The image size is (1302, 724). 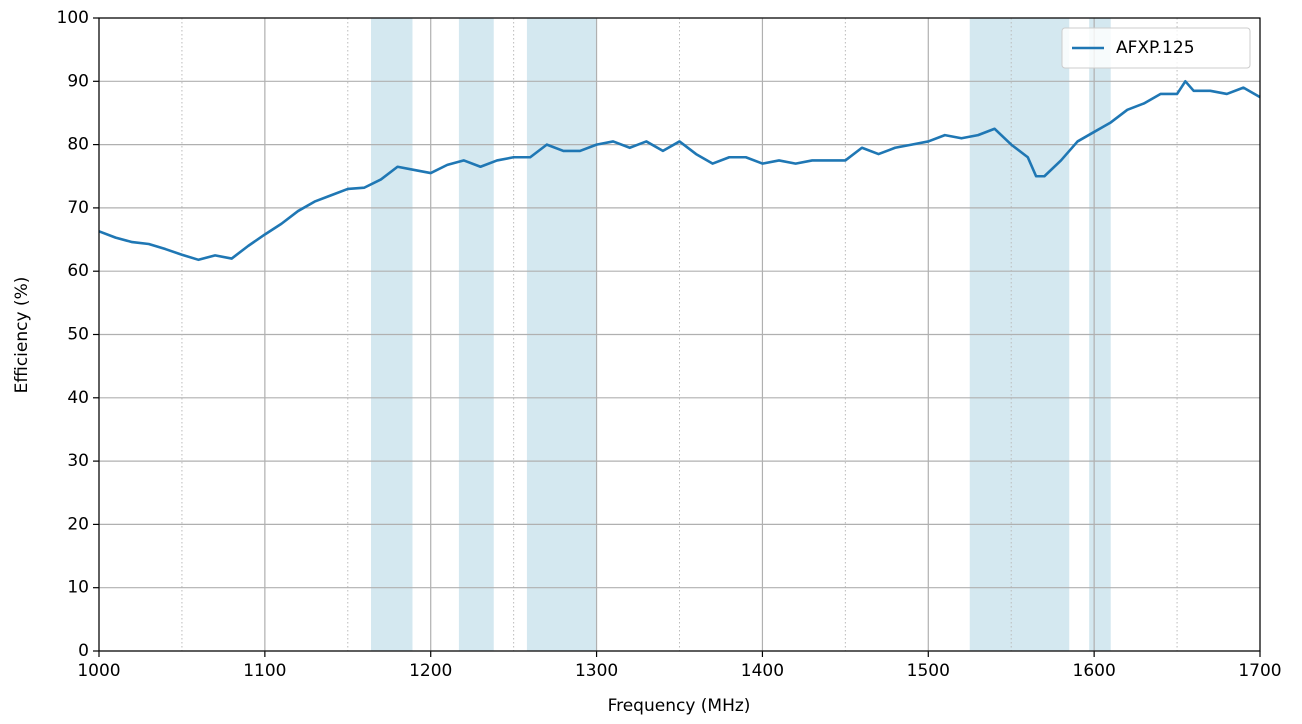 I want to click on x-tick-label: 1700, so click(x=1259, y=671).